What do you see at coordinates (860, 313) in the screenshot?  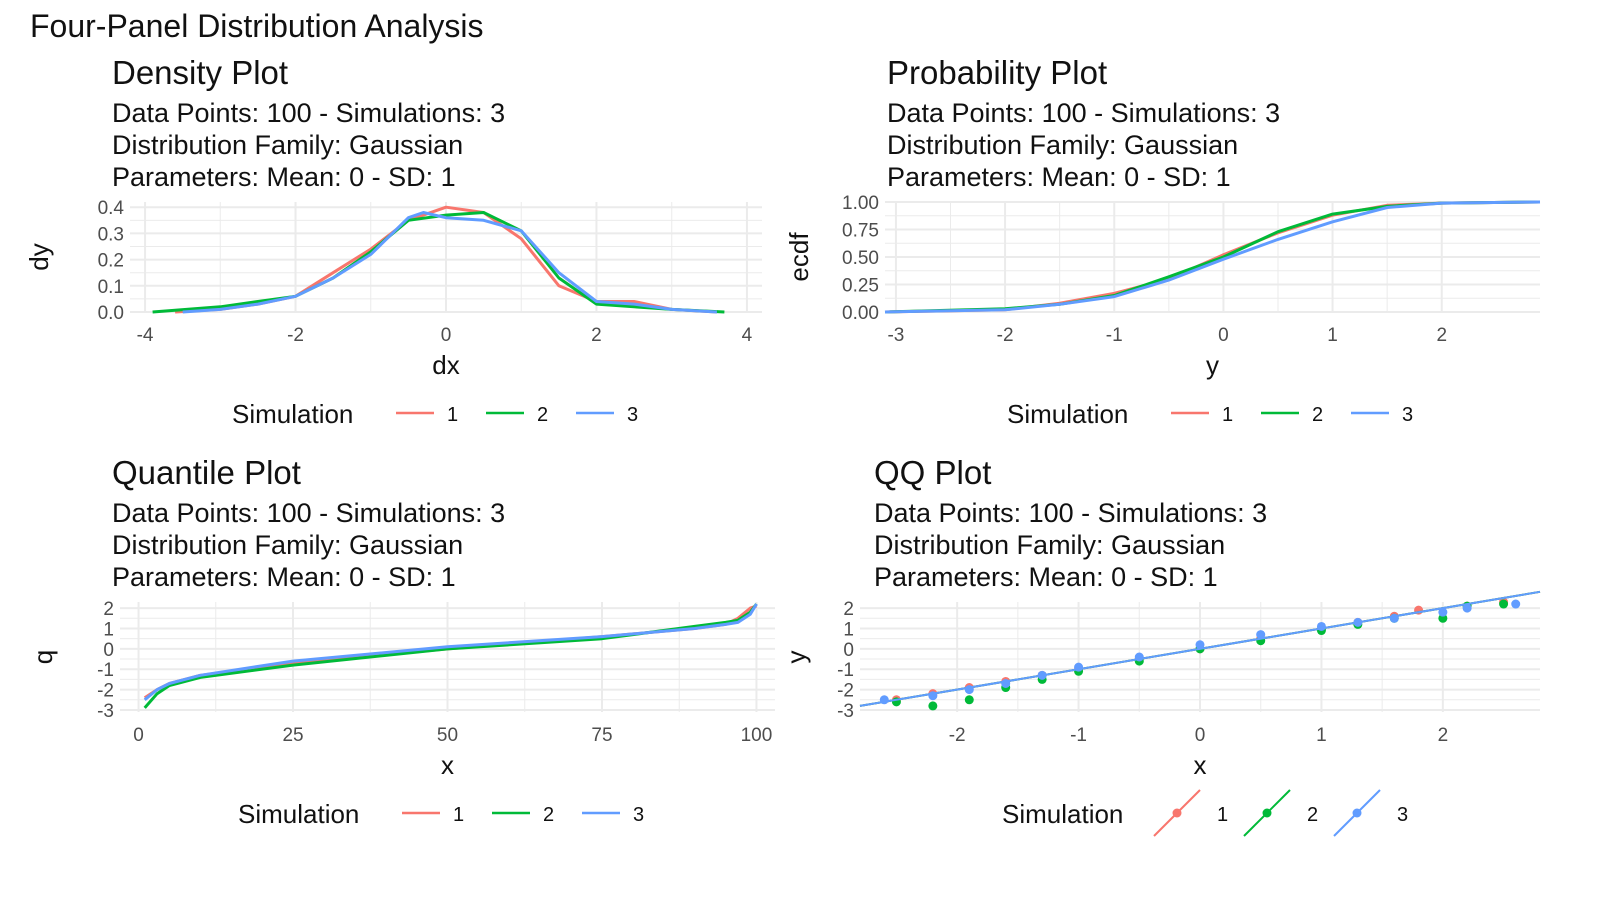 I see `y-tick-label: 0.00` at bounding box center [860, 313].